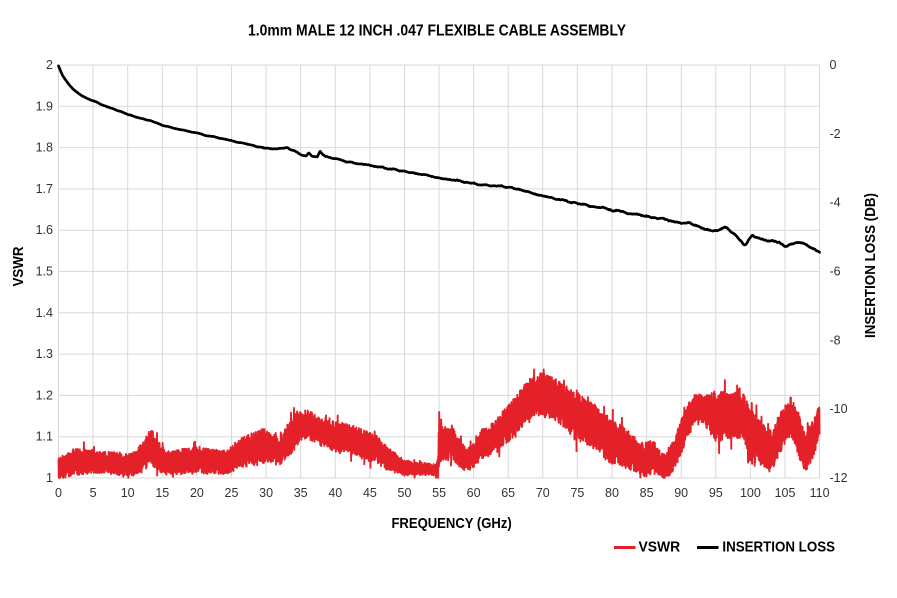  Describe the element at coordinates (49, 478) in the screenshot. I see `svg-text: 1` at that location.